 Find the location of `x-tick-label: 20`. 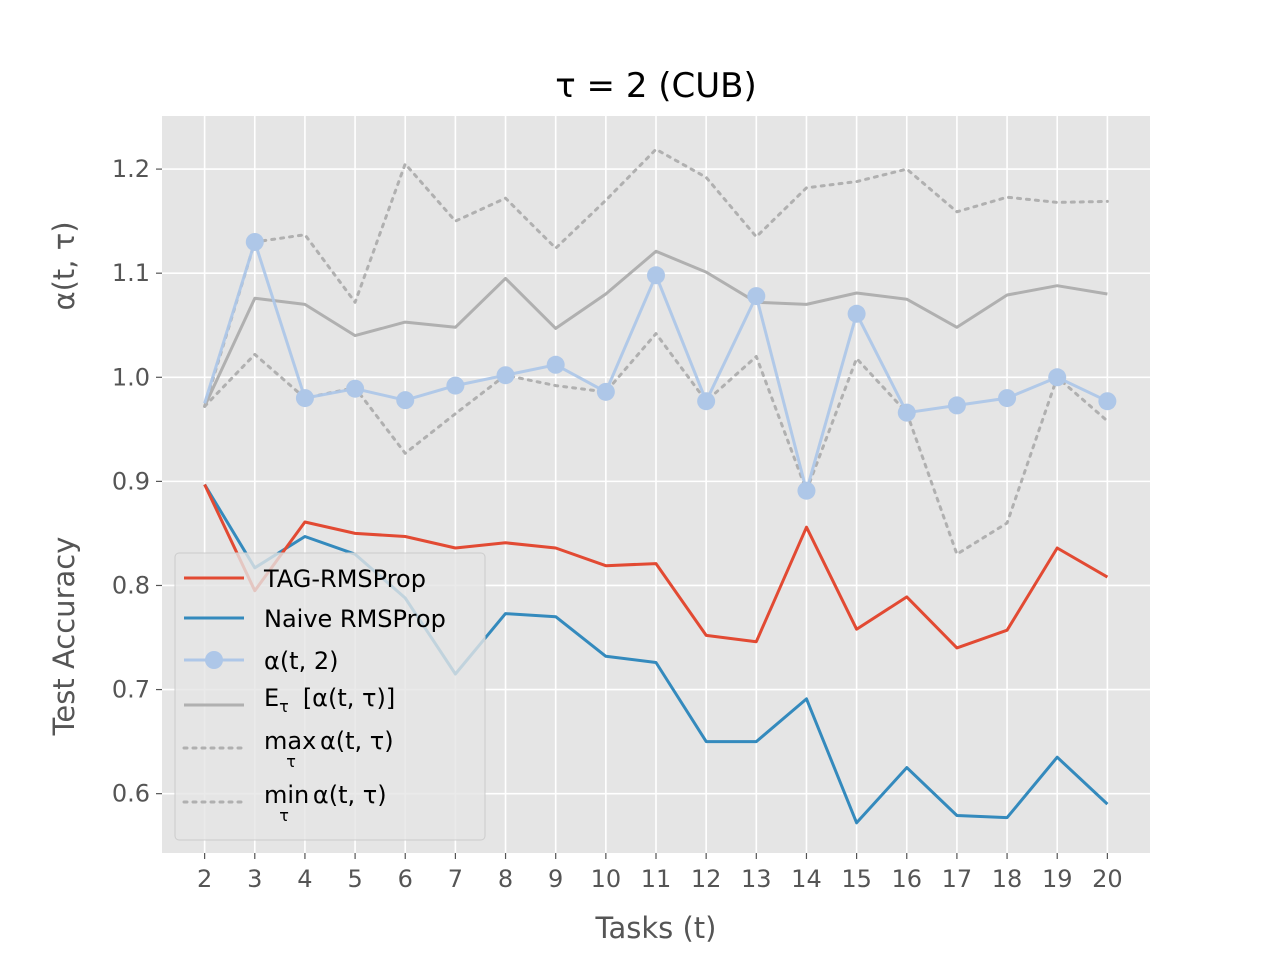

x-tick-label: 20 is located at coordinates (1107, 879).